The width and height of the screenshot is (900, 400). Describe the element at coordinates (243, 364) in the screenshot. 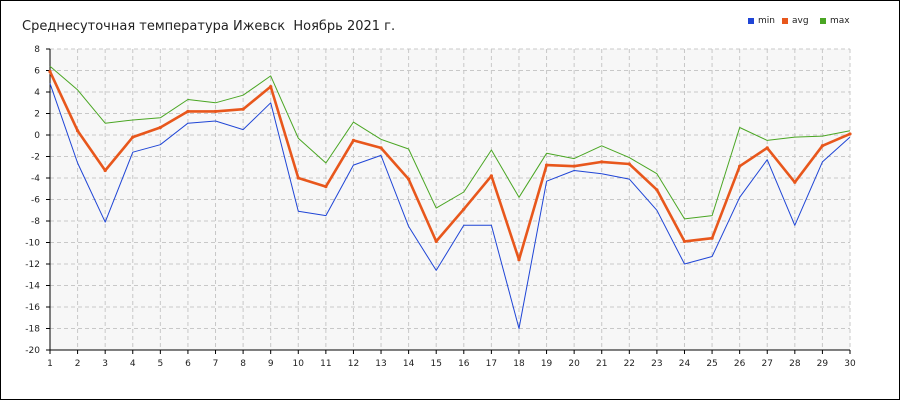

I see `x-tick-label: 8` at that location.